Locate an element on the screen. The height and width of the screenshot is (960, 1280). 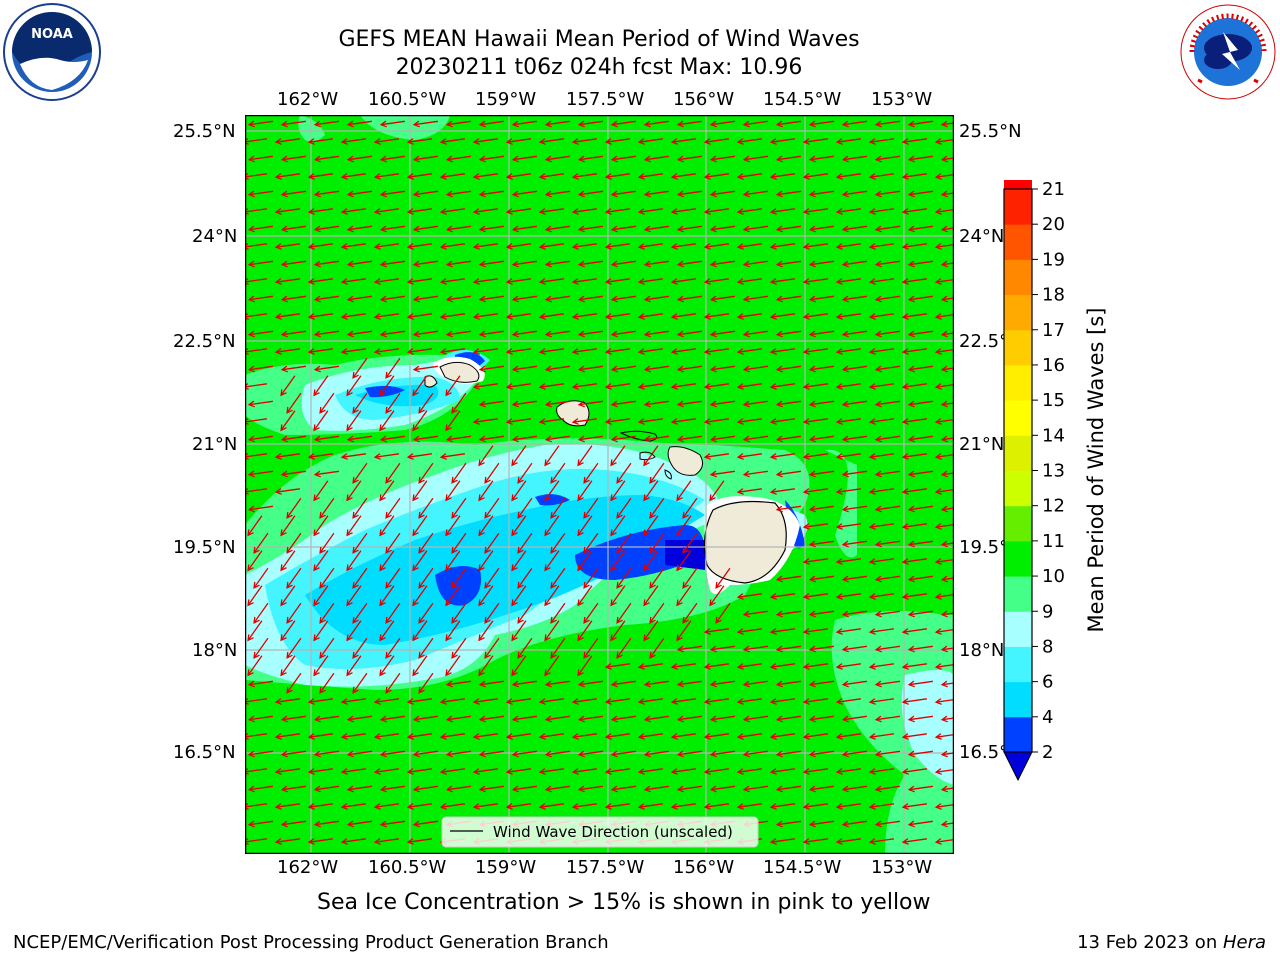
colorbar-tick-label: 16 is located at coordinates (1053, 365).